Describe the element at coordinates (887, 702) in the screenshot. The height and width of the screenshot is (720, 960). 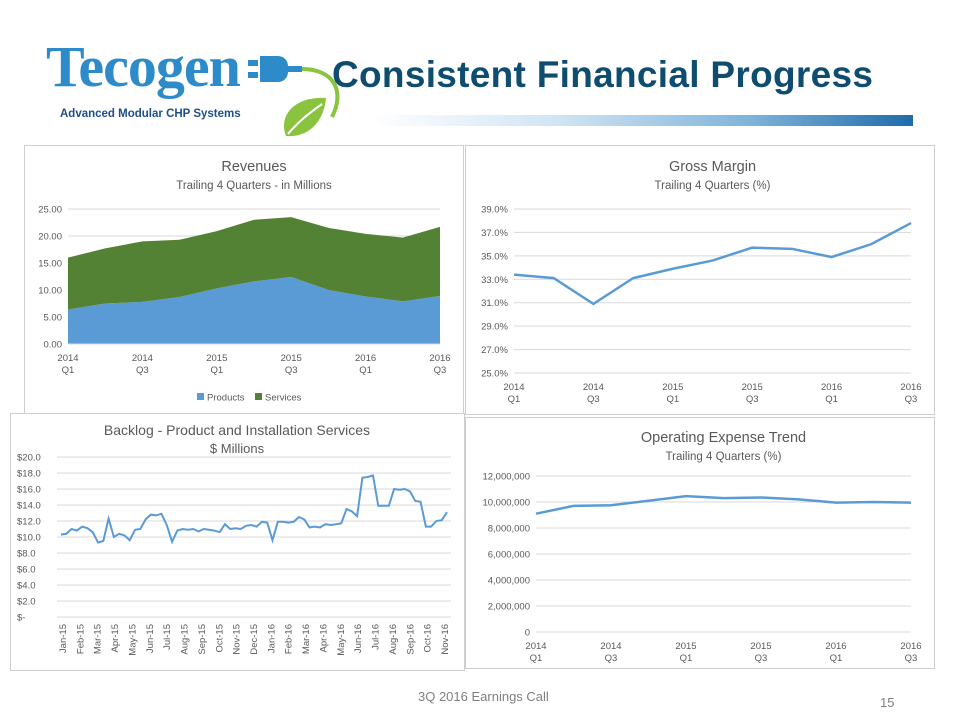
I see `page-number: 15` at that location.